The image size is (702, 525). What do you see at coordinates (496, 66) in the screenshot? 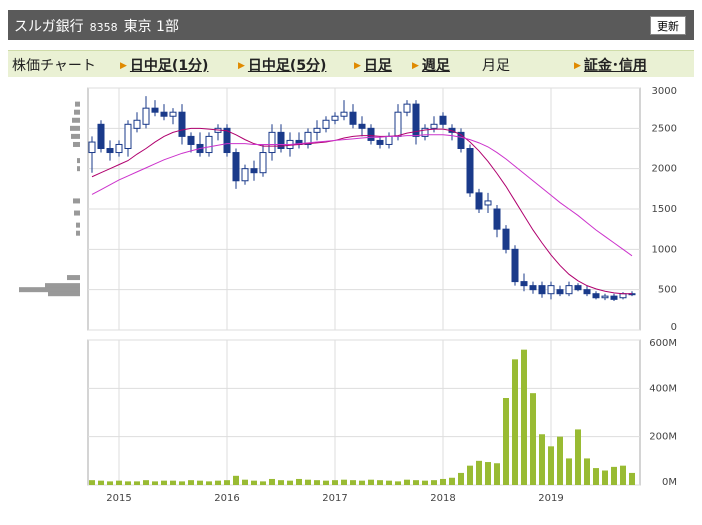
I see `tab: 月足` at bounding box center [496, 66].